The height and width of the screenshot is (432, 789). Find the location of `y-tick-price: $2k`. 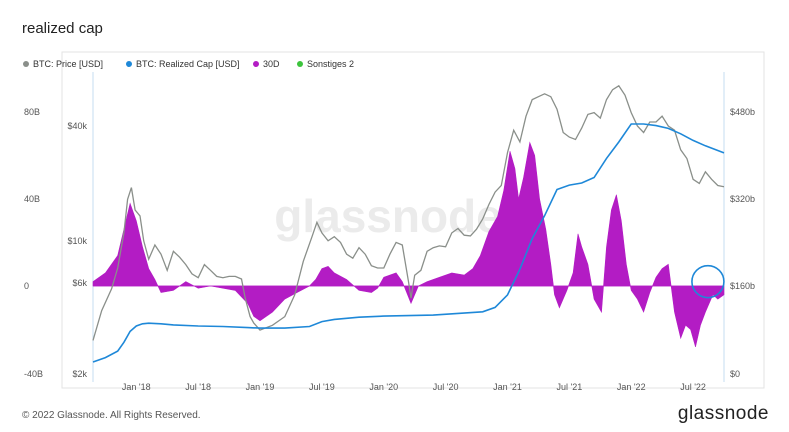

y-tick-price: $2k is located at coordinates (79, 374).